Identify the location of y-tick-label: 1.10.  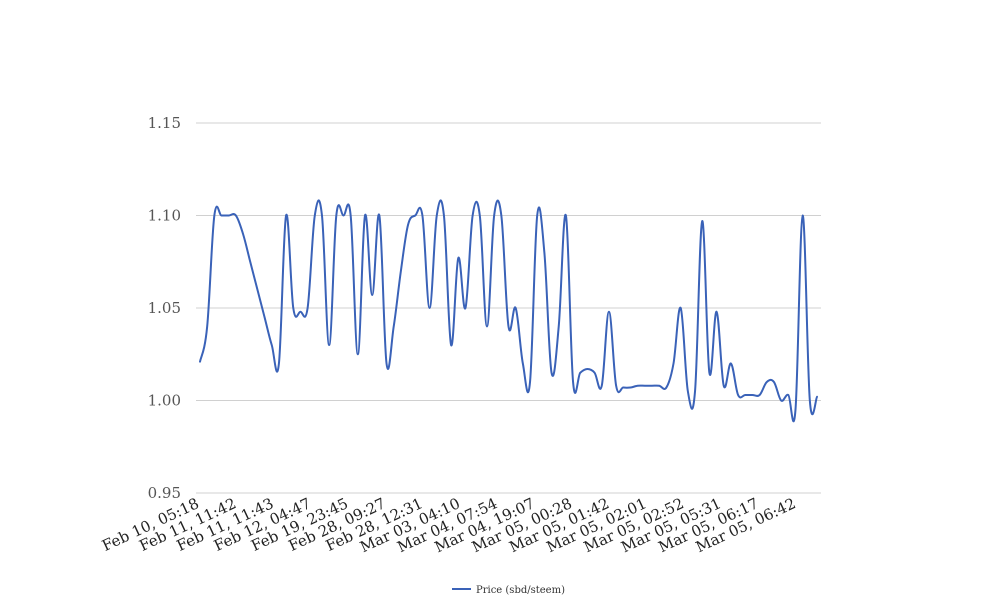
(164, 216).